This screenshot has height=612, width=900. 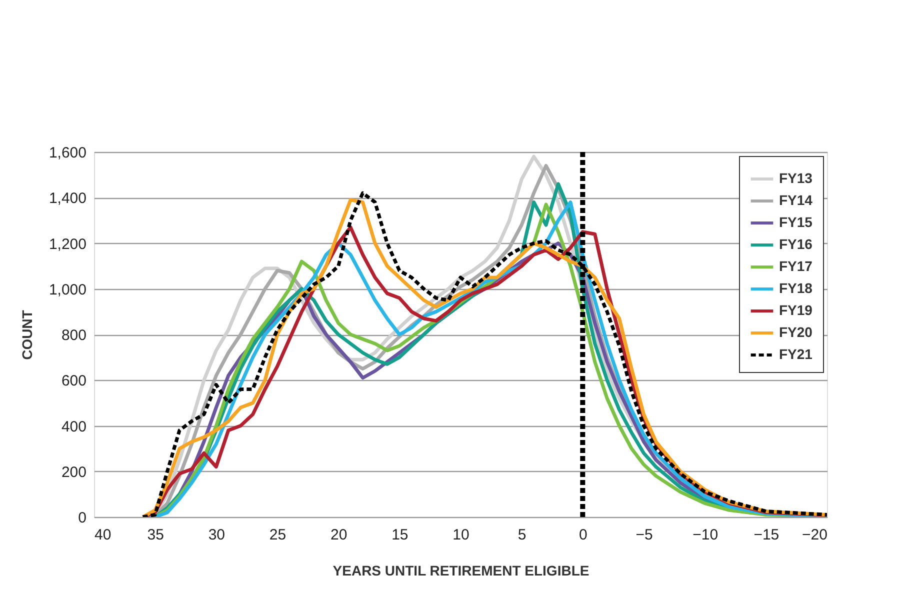 What do you see at coordinates (796, 266) in the screenshot?
I see `legend-label: FY17` at bounding box center [796, 266].